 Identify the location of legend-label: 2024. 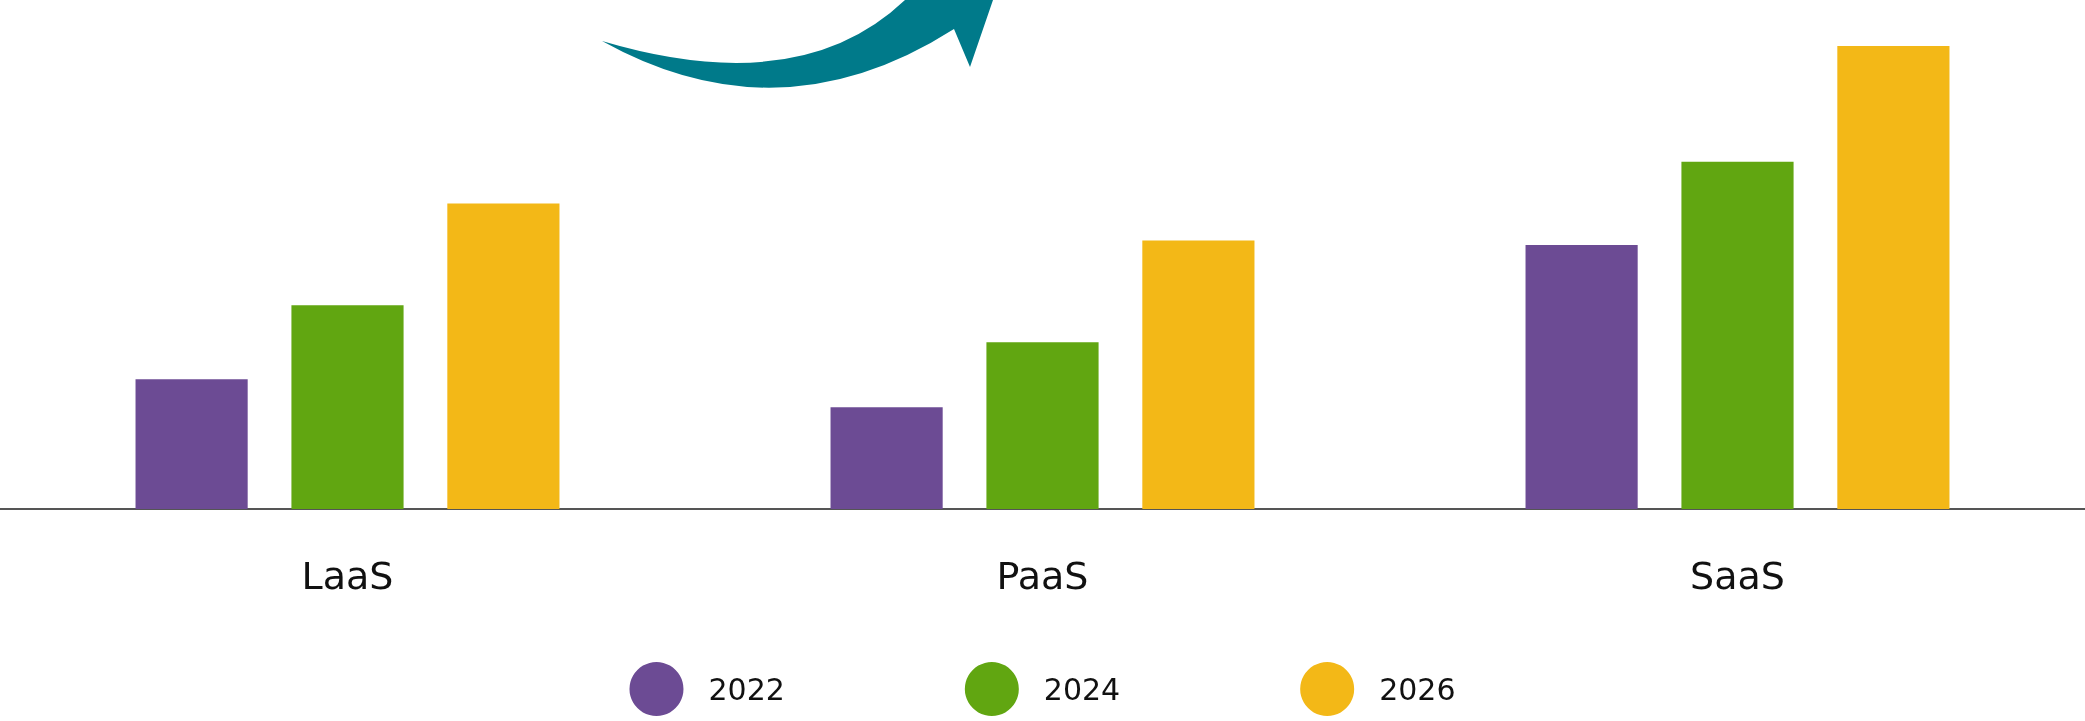
(1082, 689).